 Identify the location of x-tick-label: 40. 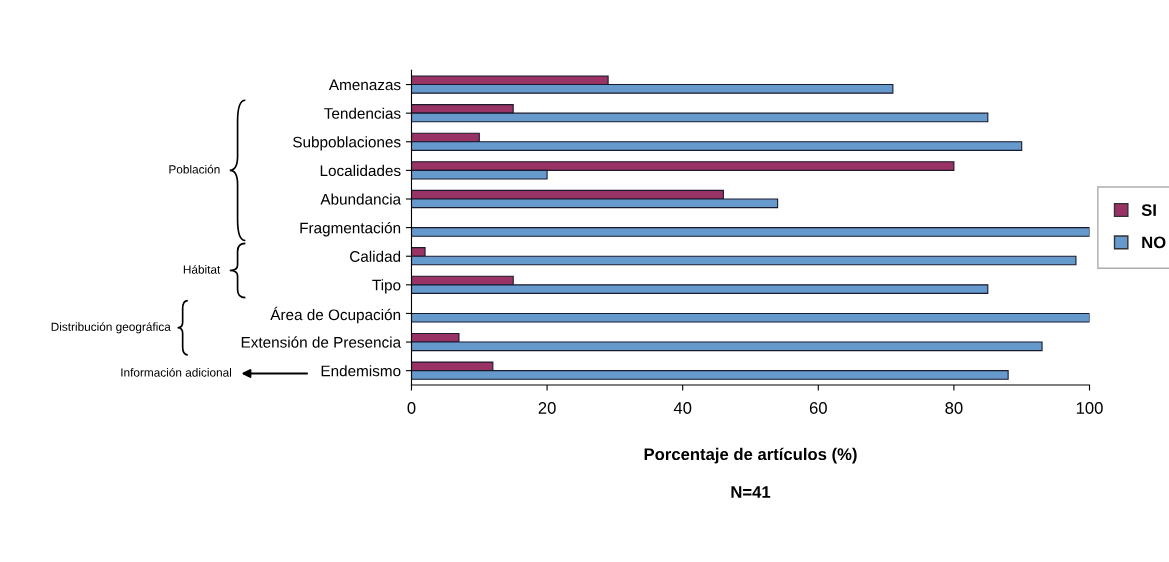
(682, 408).